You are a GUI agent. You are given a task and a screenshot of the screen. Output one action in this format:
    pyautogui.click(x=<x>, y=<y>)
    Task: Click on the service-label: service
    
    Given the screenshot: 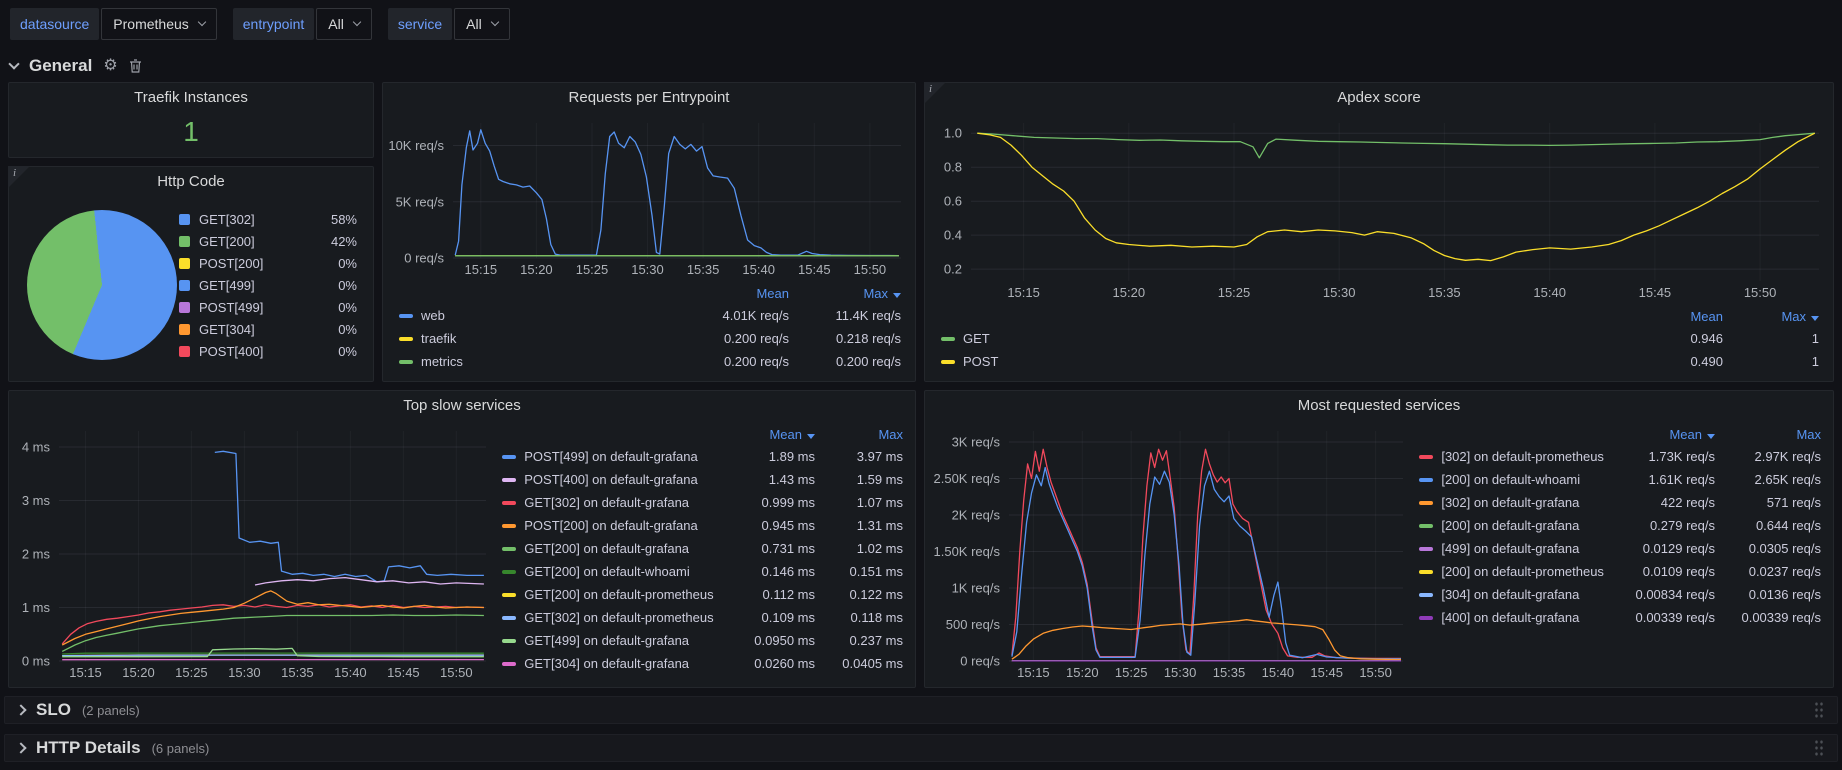 What is the action you would take?
    pyautogui.click(x=420, y=24)
    